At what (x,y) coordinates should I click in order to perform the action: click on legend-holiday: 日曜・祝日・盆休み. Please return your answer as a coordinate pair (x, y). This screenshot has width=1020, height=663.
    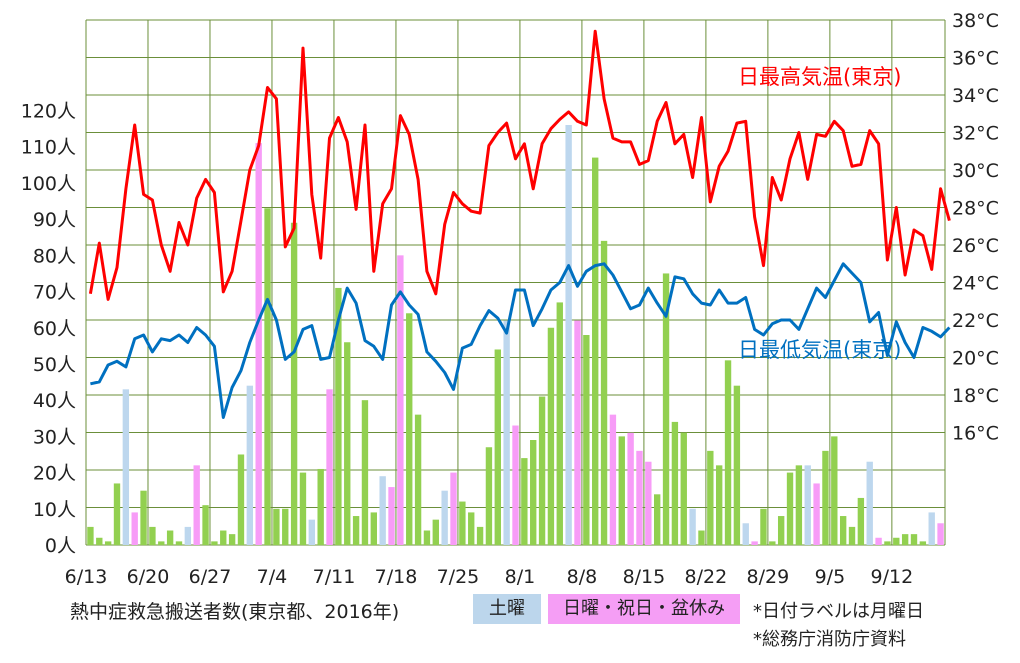
    Looking at the image, I should click on (644, 609).